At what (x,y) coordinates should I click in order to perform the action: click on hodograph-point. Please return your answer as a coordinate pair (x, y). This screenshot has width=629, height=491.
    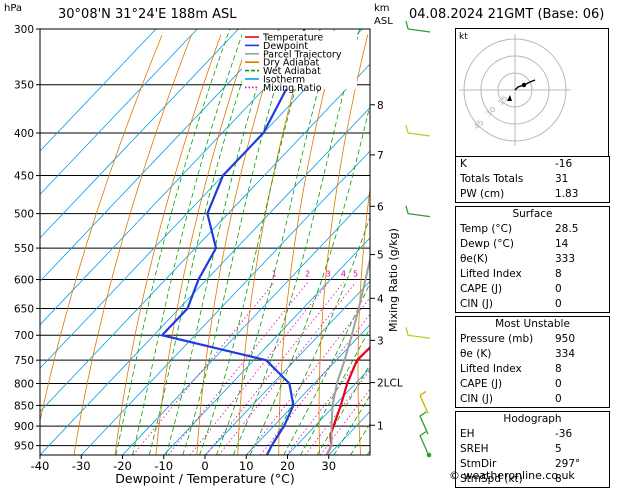
    Looking at the image, I should click on (524, 85).